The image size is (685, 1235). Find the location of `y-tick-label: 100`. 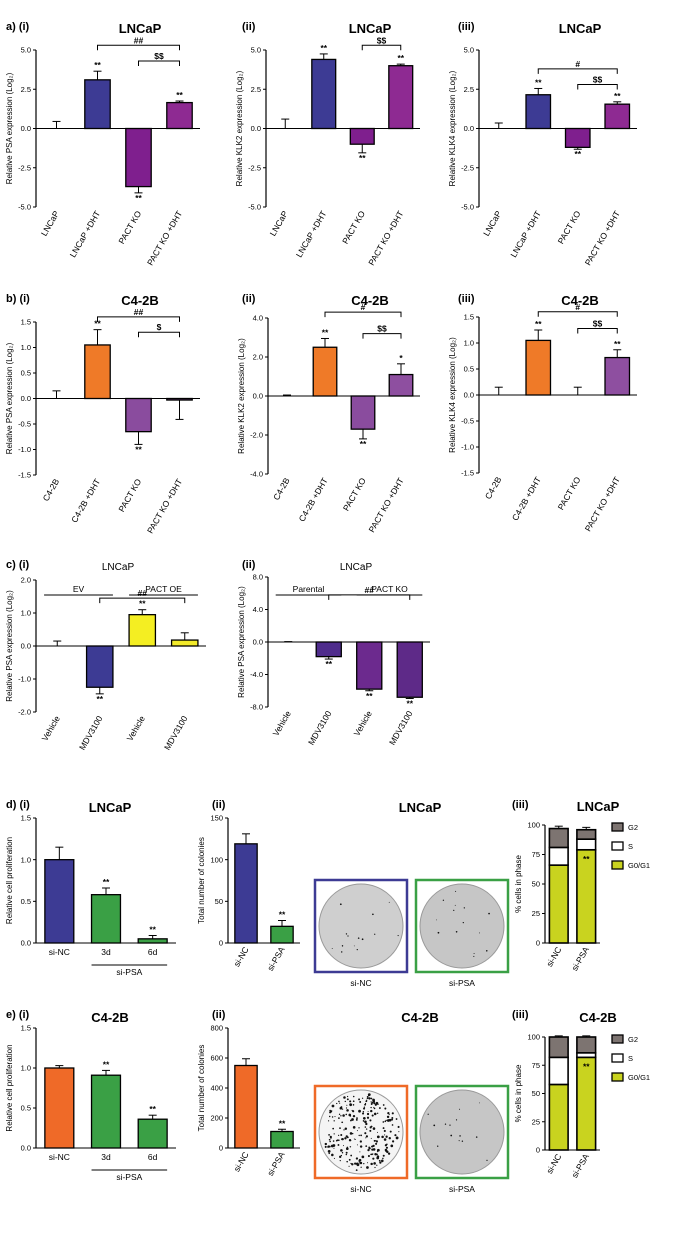

y-tick-label: 100 is located at coordinates (216, 859).